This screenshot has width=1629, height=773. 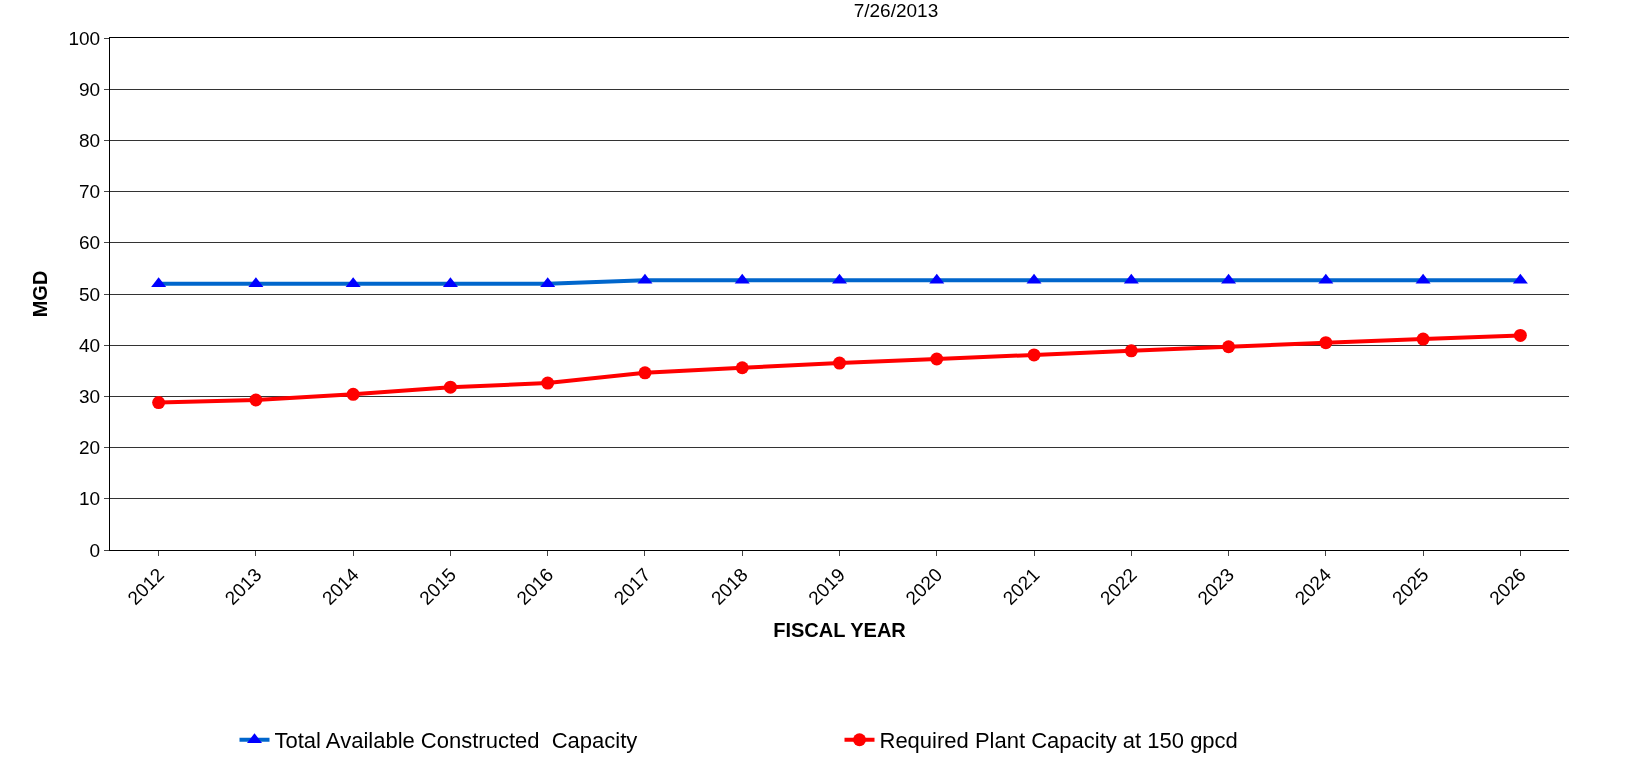 I want to click on y-axis-title: MGD, so click(x=40, y=294).